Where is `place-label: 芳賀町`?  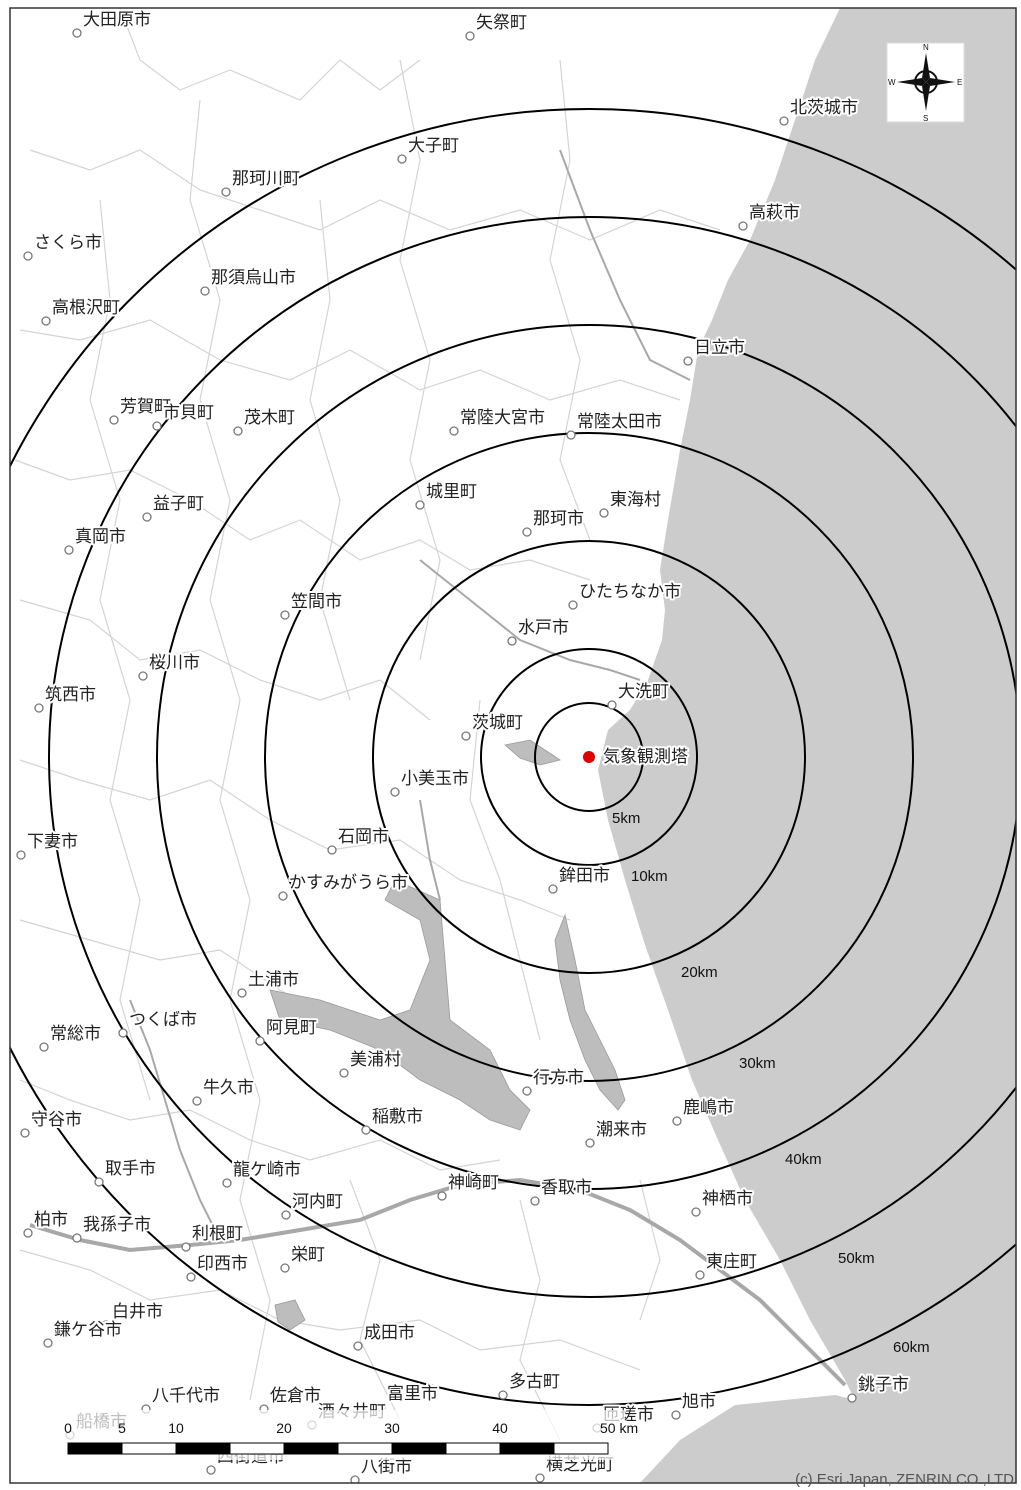 place-label: 芳賀町 is located at coordinates (145, 407).